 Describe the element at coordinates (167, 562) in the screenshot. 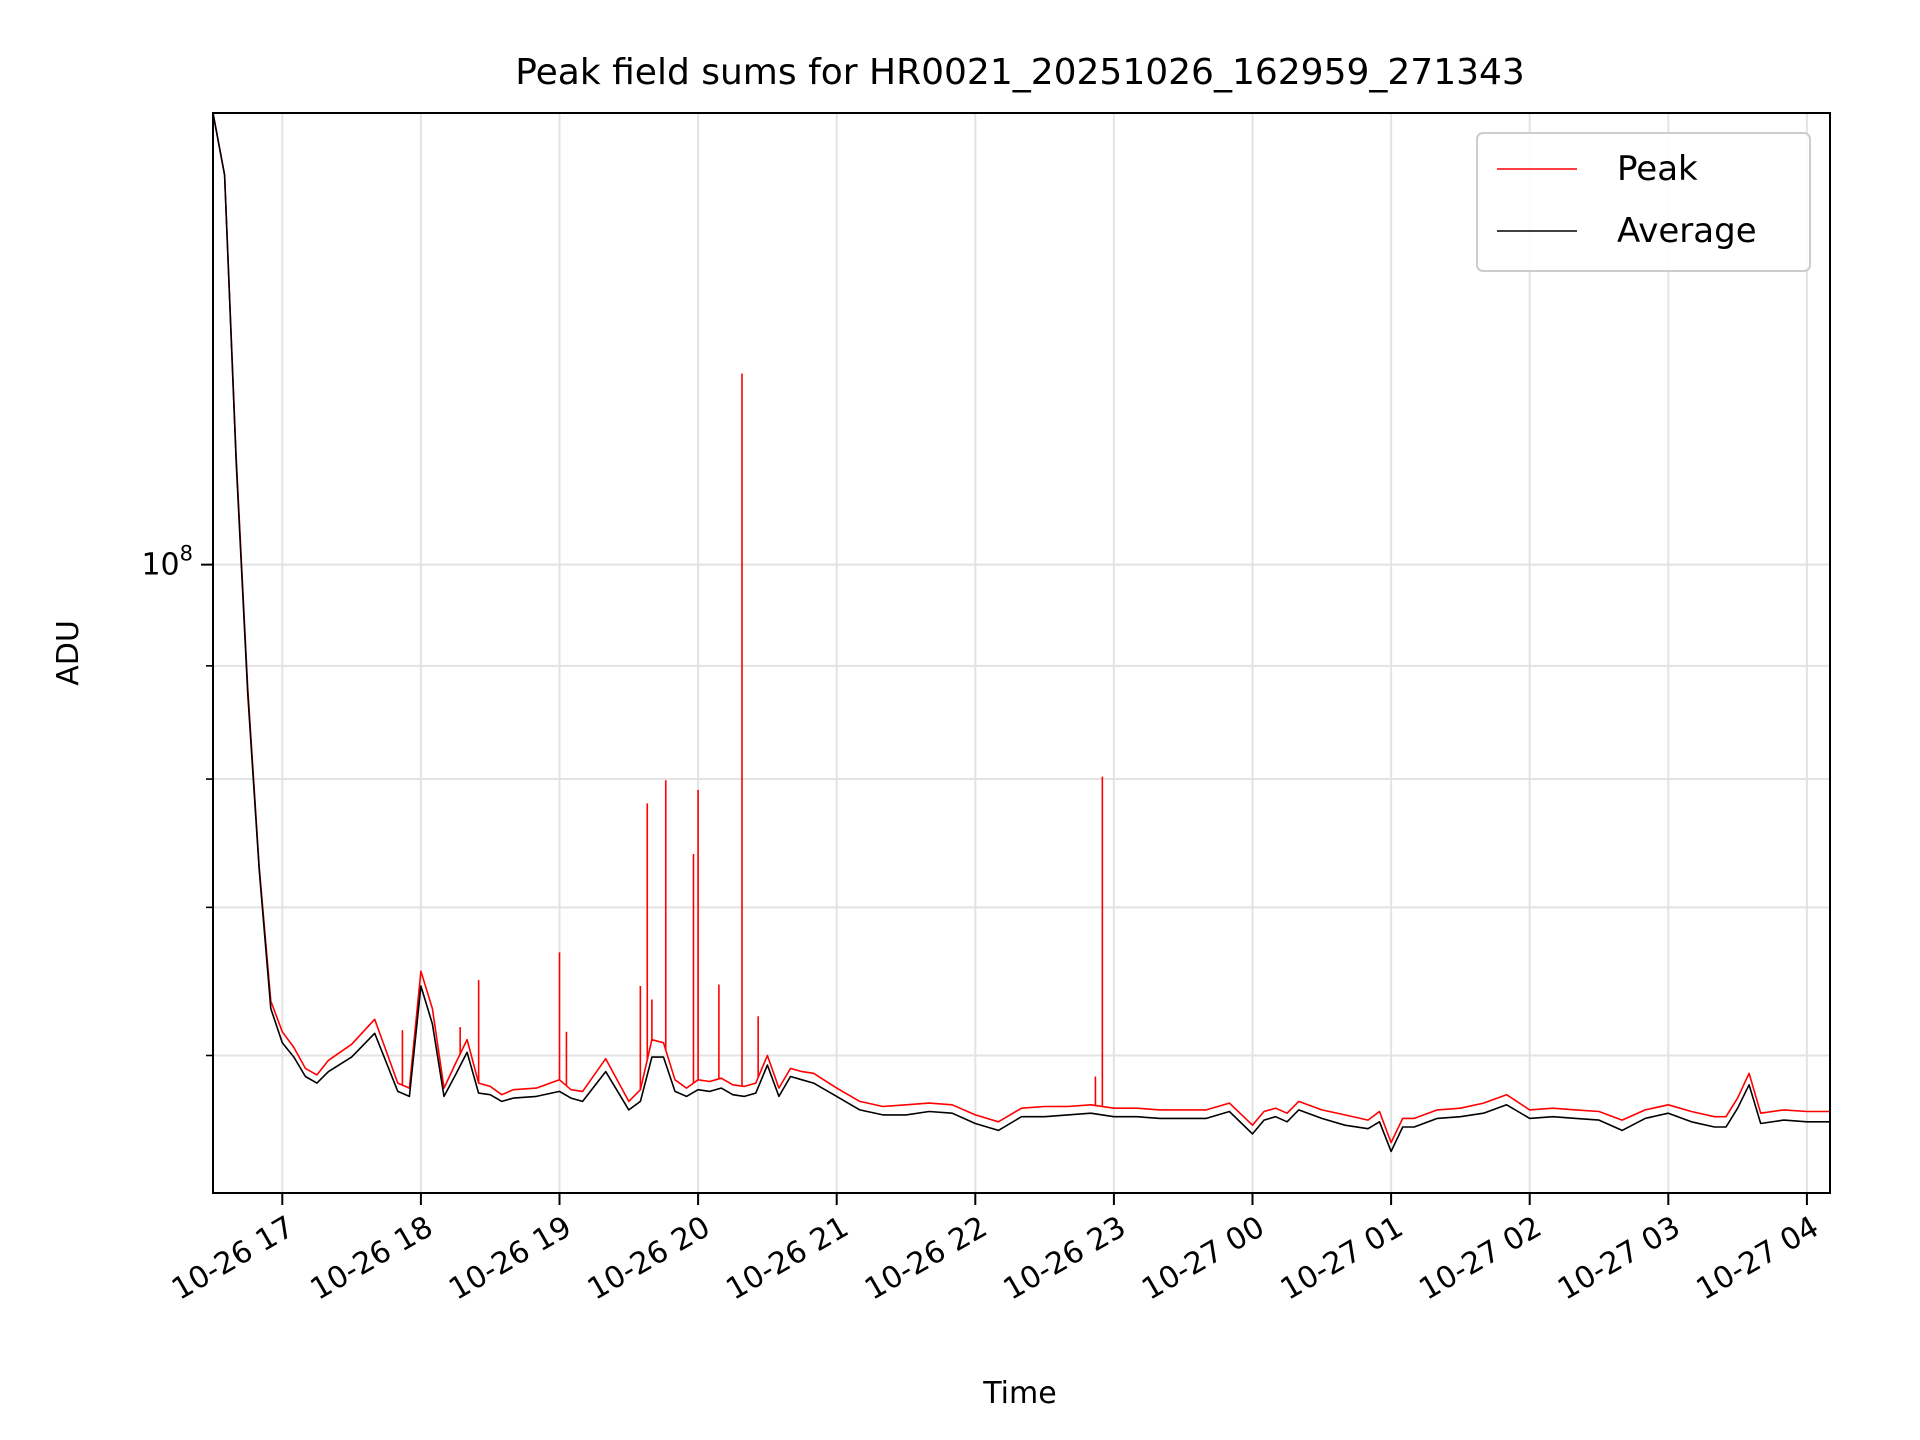

I see `y-tick-label: 108` at that location.